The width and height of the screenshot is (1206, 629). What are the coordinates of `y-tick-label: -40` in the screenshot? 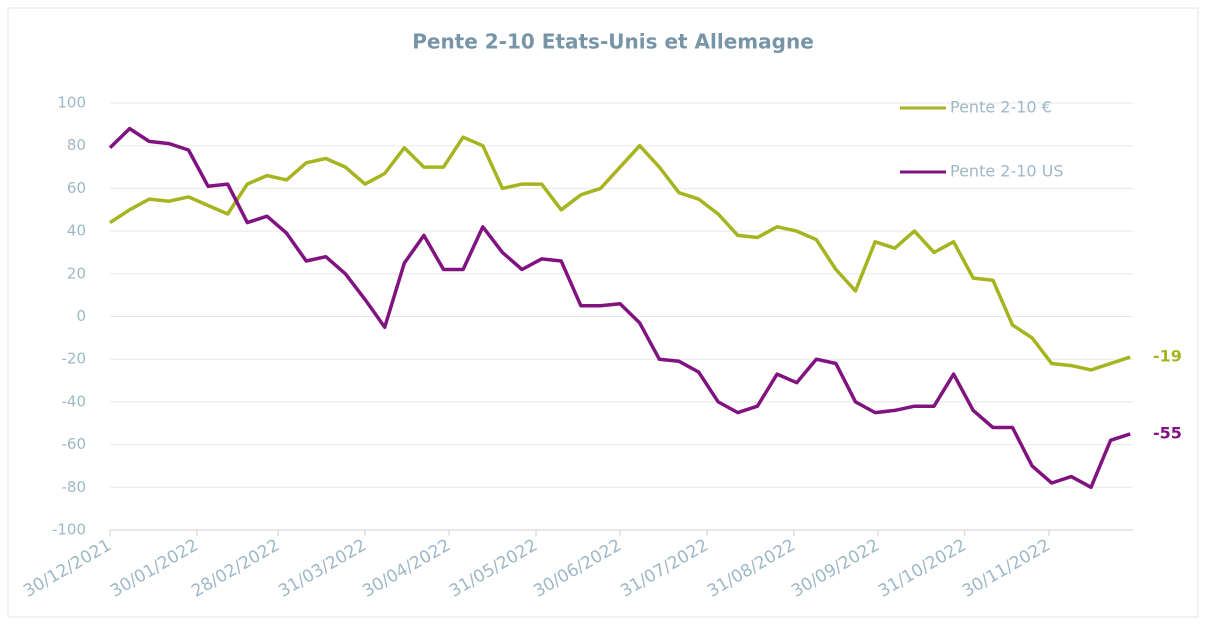 It's located at (74, 401).